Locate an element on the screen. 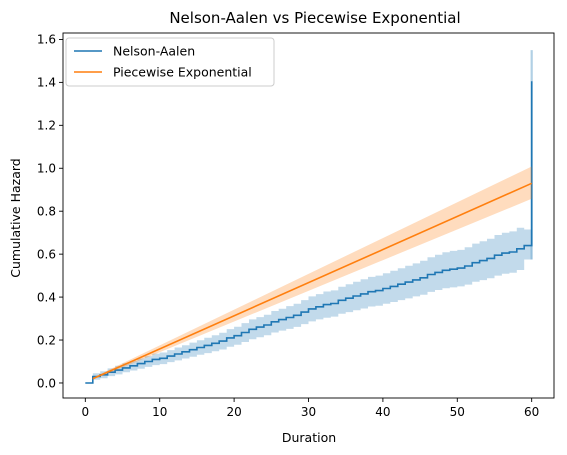 The image size is (567, 455). y-tick-label: 1.2 is located at coordinates (46, 126).